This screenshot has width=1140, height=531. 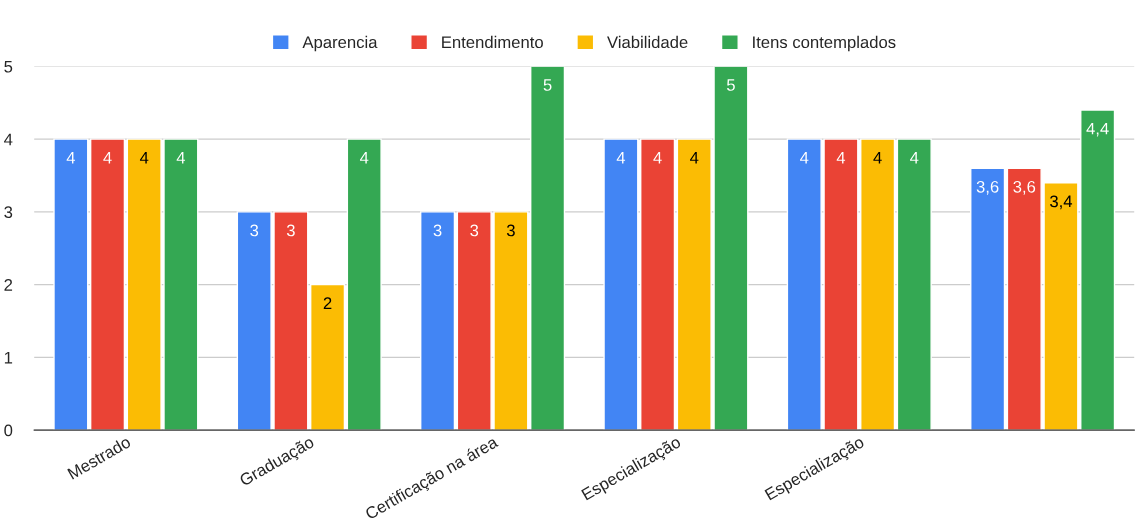 What do you see at coordinates (647, 42) in the screenshot?
I see `legend-label: Viabilidade` at bounding box center [647, 42].